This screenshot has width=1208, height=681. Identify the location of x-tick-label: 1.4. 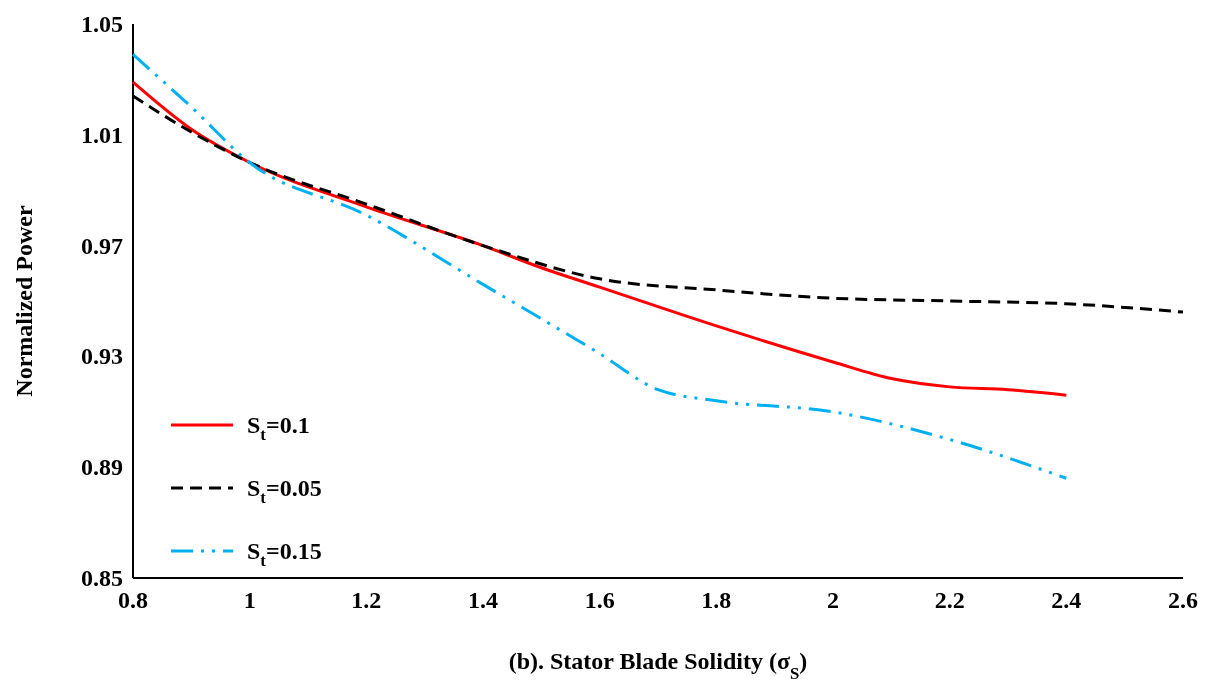
(483, 600).